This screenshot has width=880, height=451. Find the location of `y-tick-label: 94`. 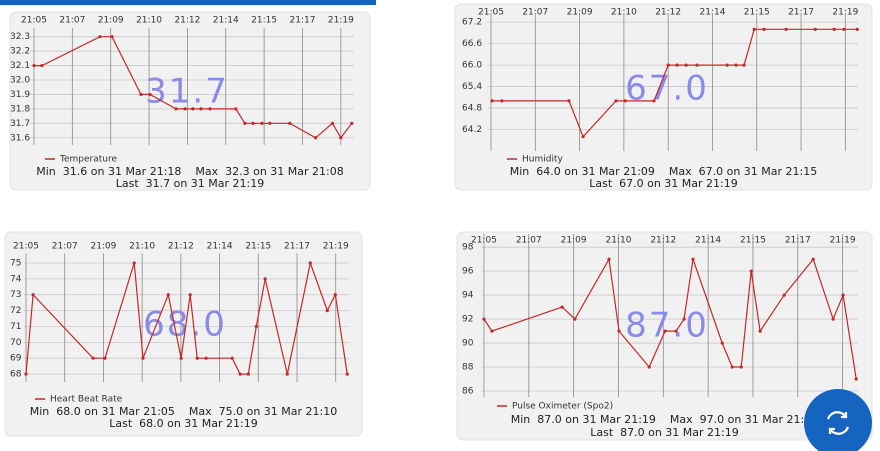

y-tick-label: 94 is located at coordinates (468, 296).